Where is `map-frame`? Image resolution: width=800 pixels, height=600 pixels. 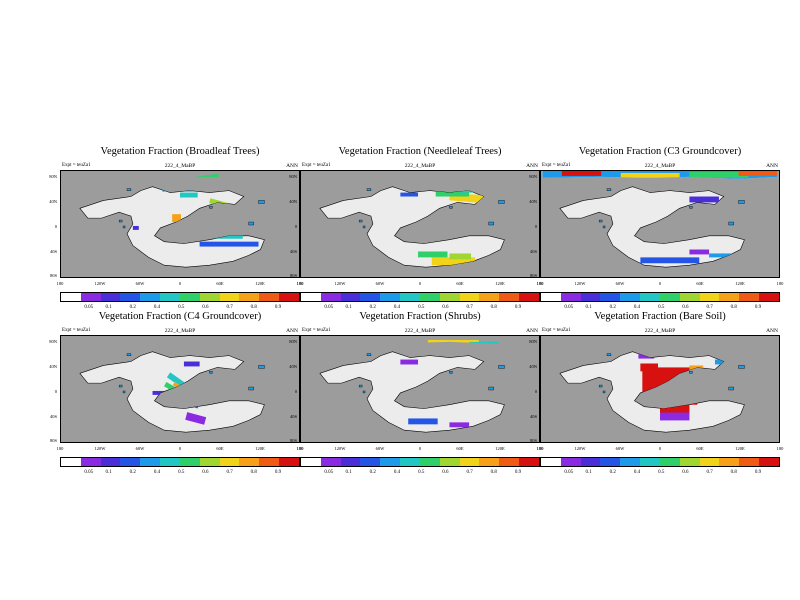 map-frame is located at coordinates (420, 224).